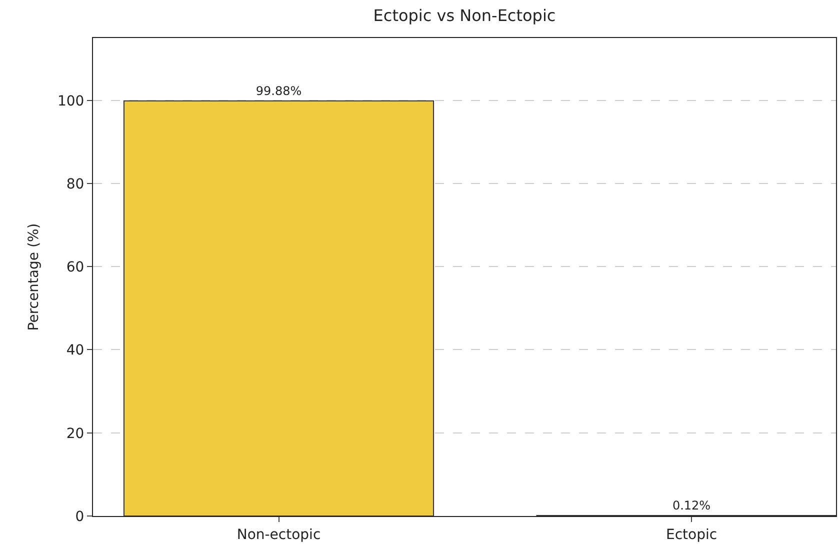 The width and height of the screenshot is (838, 547). I want to click on y-tick-label: 100, so click(70, 101).